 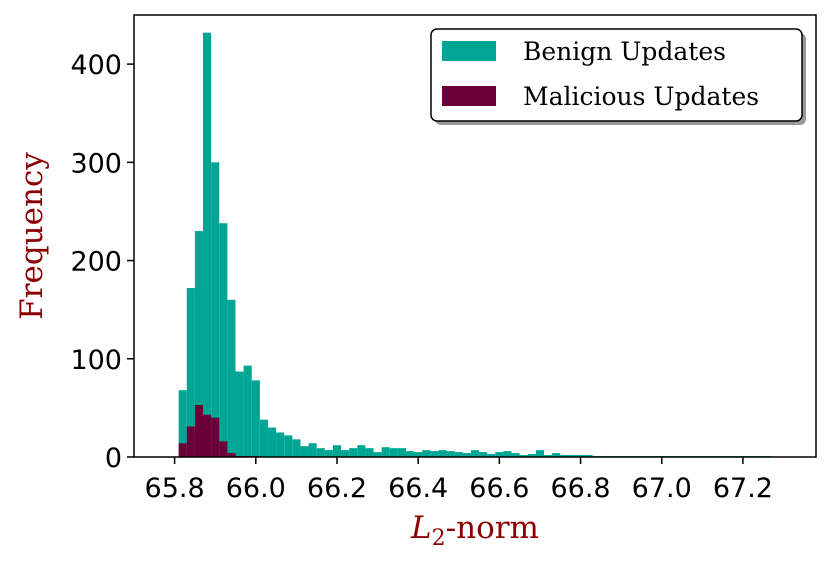 I want to click on x-tick-label: 66.4, so click(x=418, y=488).